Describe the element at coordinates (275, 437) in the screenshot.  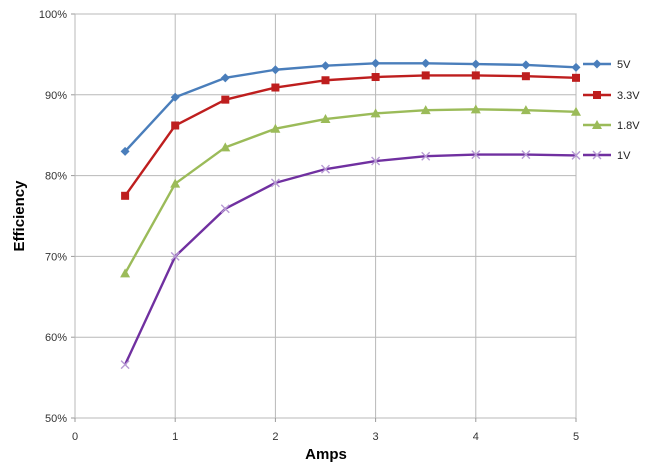
I see `x-tick-label: 2` at that location.